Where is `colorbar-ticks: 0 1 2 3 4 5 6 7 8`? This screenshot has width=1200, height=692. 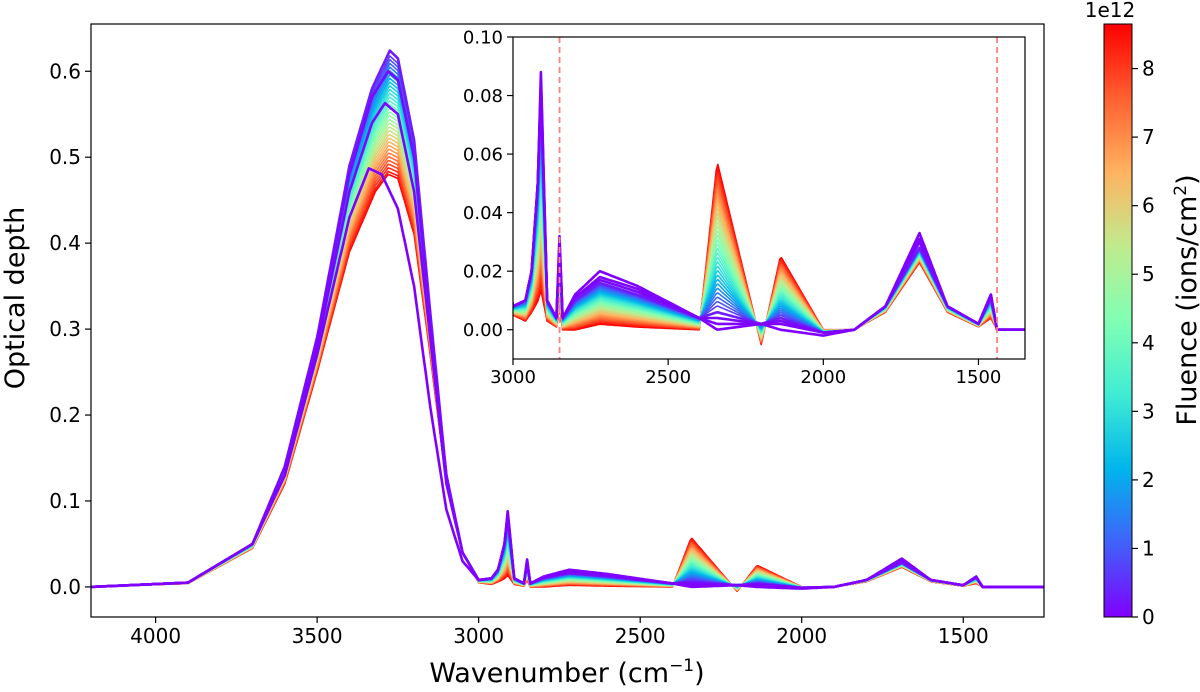
colorbar-ticks: 0 1 2 3 4 5 6 7 8 is located at coordinates (1143, 343).